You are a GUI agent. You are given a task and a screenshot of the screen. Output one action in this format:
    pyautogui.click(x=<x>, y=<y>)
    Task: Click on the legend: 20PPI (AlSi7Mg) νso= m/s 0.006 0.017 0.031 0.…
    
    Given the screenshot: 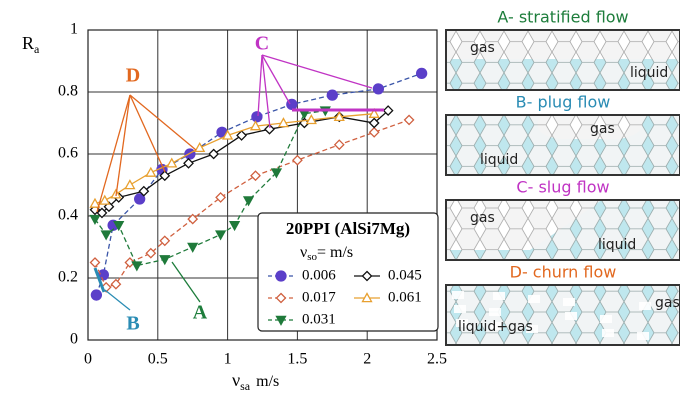 What is the action you would take?
    pyautogui.click(x=348, y=272)
    